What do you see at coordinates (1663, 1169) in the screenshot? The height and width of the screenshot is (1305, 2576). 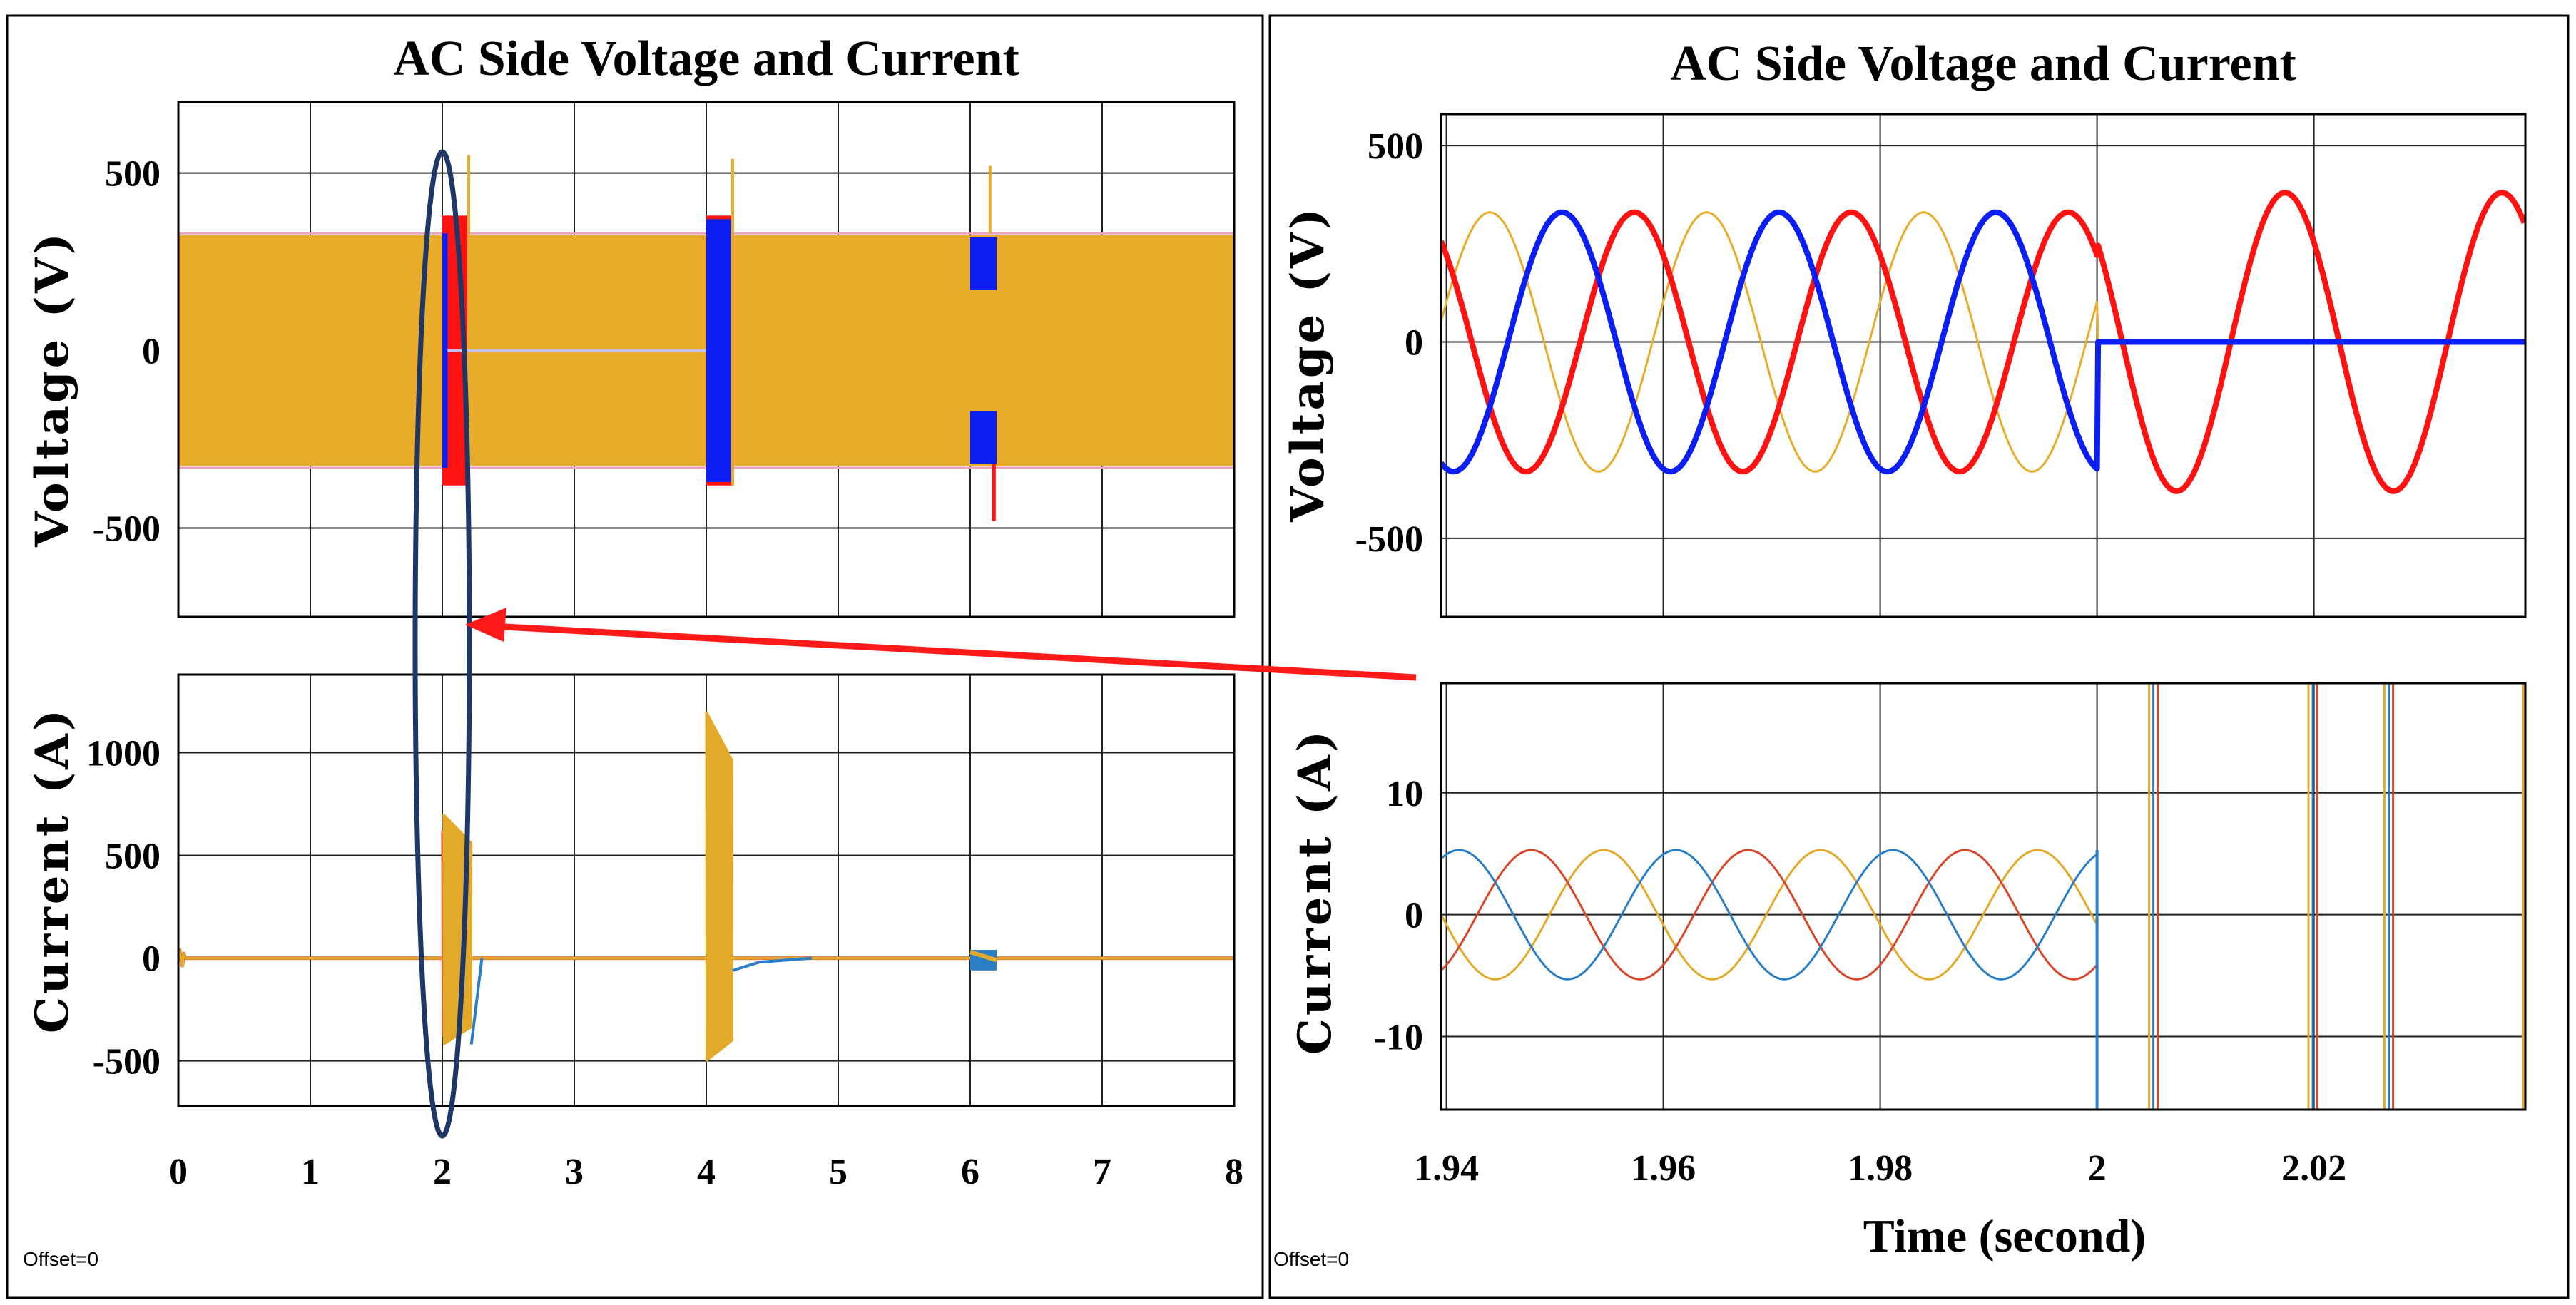 I see `x-tick-label: 1.96` at bounding box center [1663, 1169].